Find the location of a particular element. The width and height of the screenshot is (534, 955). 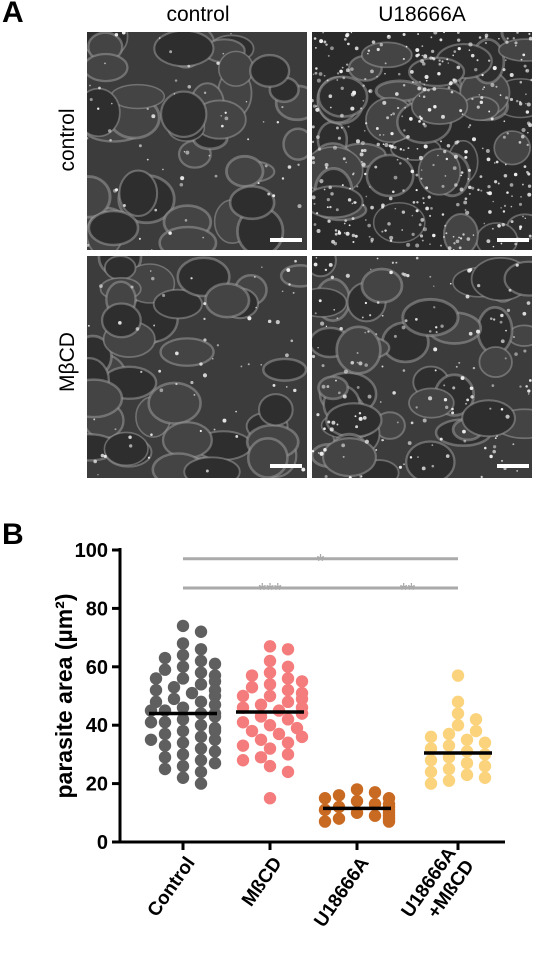

significance-label: * is located at coordinates (321, 562).